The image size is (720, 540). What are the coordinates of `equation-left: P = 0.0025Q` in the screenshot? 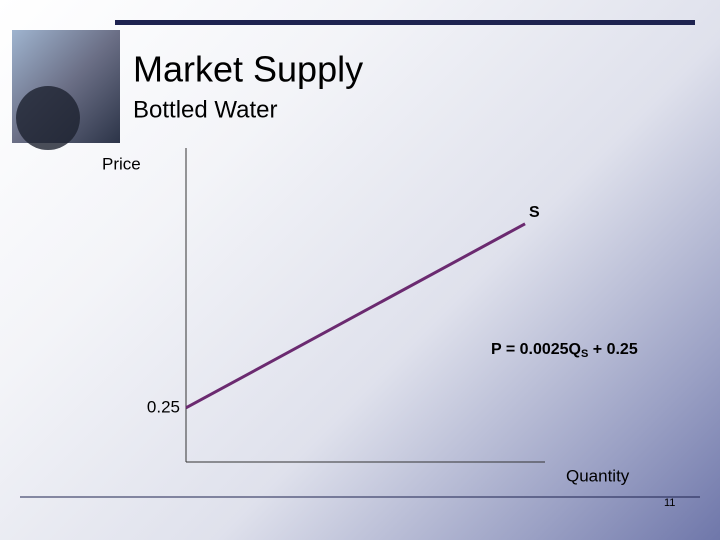 It's located at (536, 349).